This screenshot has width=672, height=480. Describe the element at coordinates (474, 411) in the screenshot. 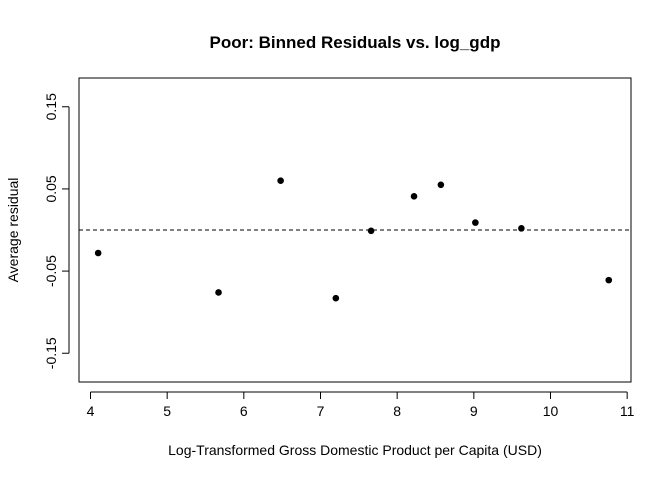

I see `x-tick-label: 9` at that location.